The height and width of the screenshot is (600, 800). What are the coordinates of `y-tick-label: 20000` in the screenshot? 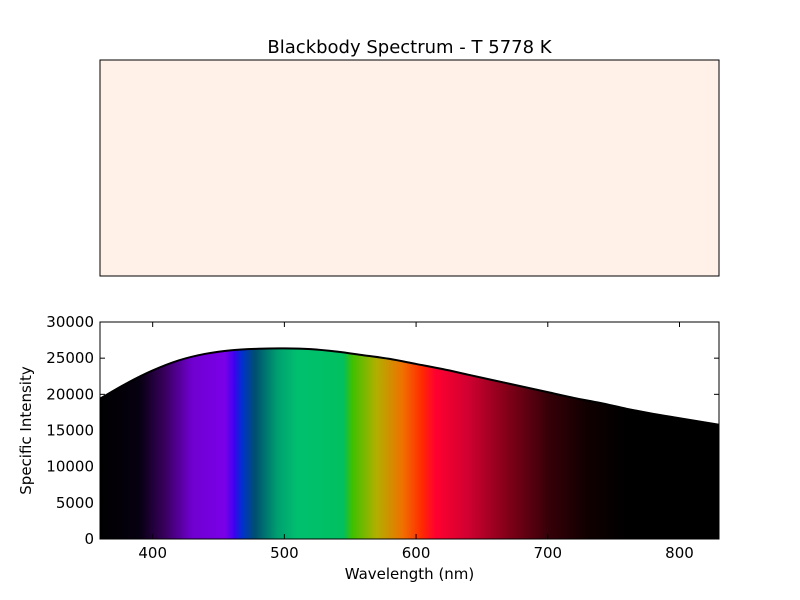 It's located at (70, 394).